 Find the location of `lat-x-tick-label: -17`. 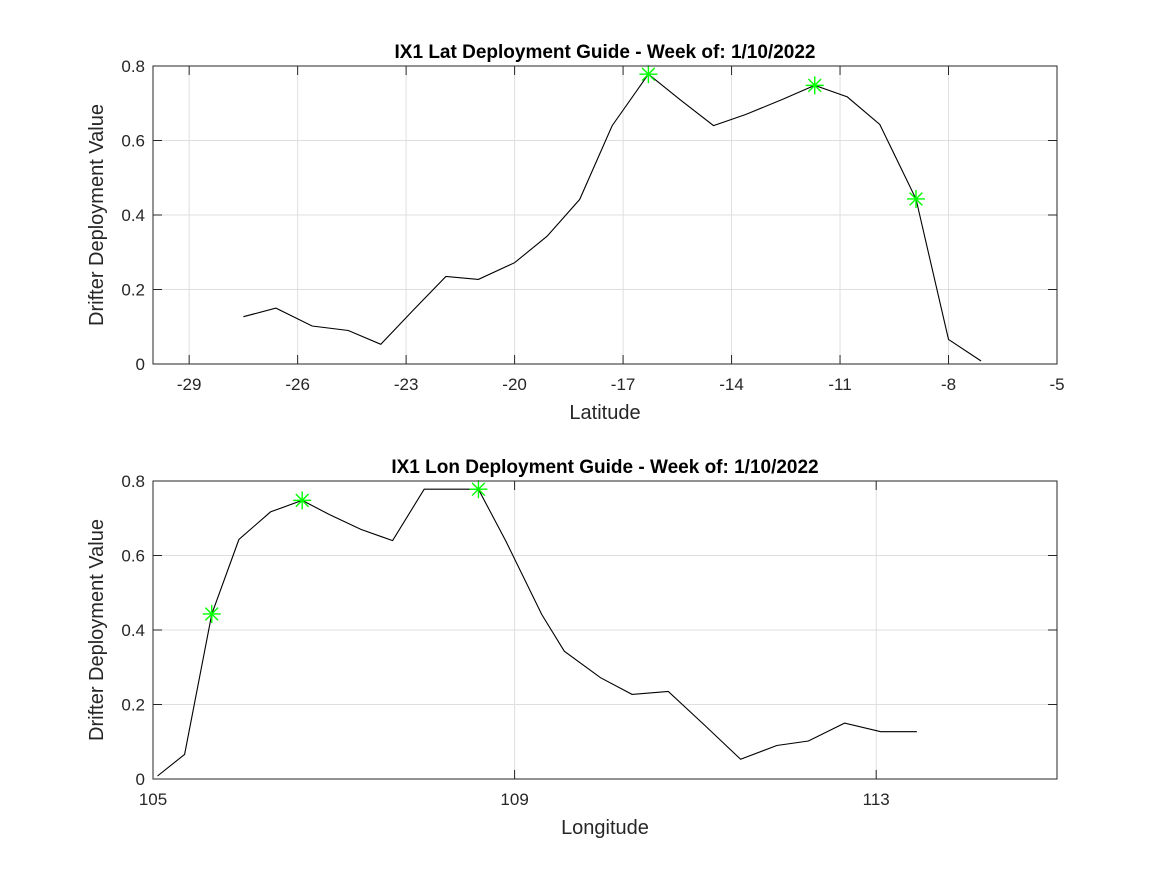

lat-x-tick-label: -17 is located at coordinates (623, 384).